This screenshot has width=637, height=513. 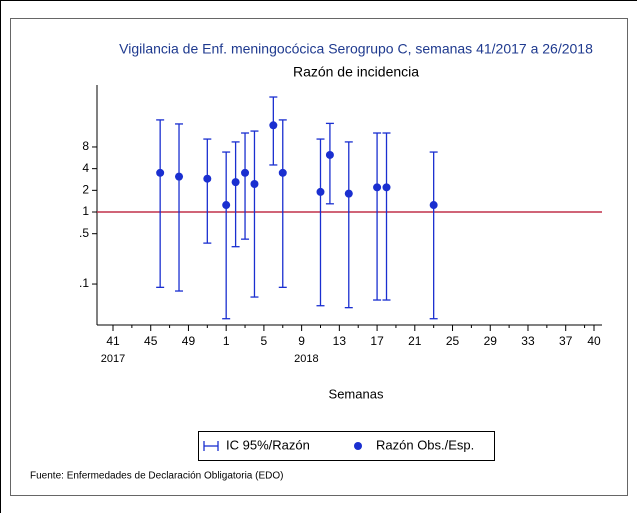 I want to click on x-tick-label: 21, so click(x=415, y=341).